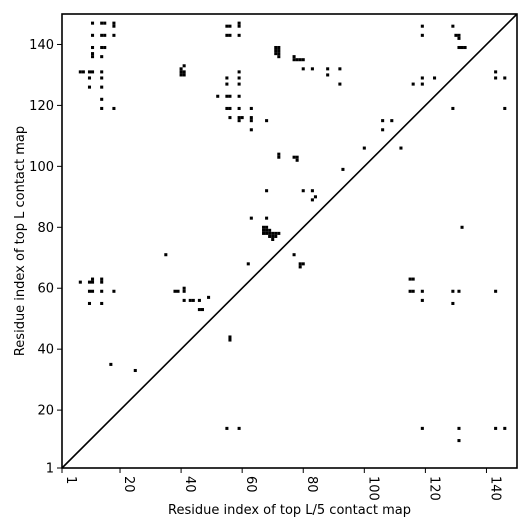  What do you see at coordinates (20, 241) in the screenshot?
I see `y-axis-label: Residue index of top L contact map` at bounding box center [20, 241].